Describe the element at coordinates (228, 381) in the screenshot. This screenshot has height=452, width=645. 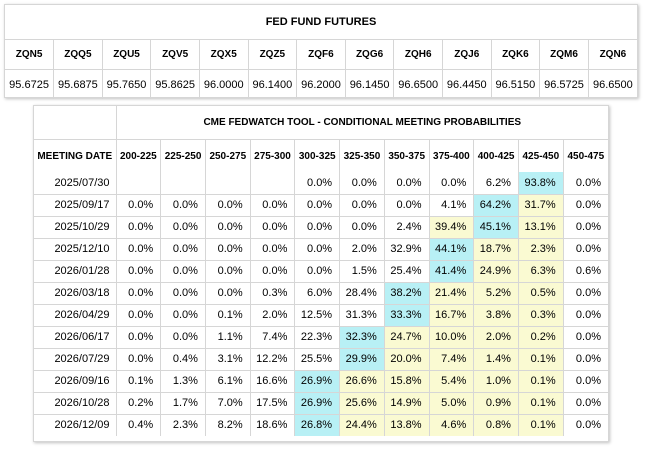
I see `probability-cell: 6.1%` at that location.